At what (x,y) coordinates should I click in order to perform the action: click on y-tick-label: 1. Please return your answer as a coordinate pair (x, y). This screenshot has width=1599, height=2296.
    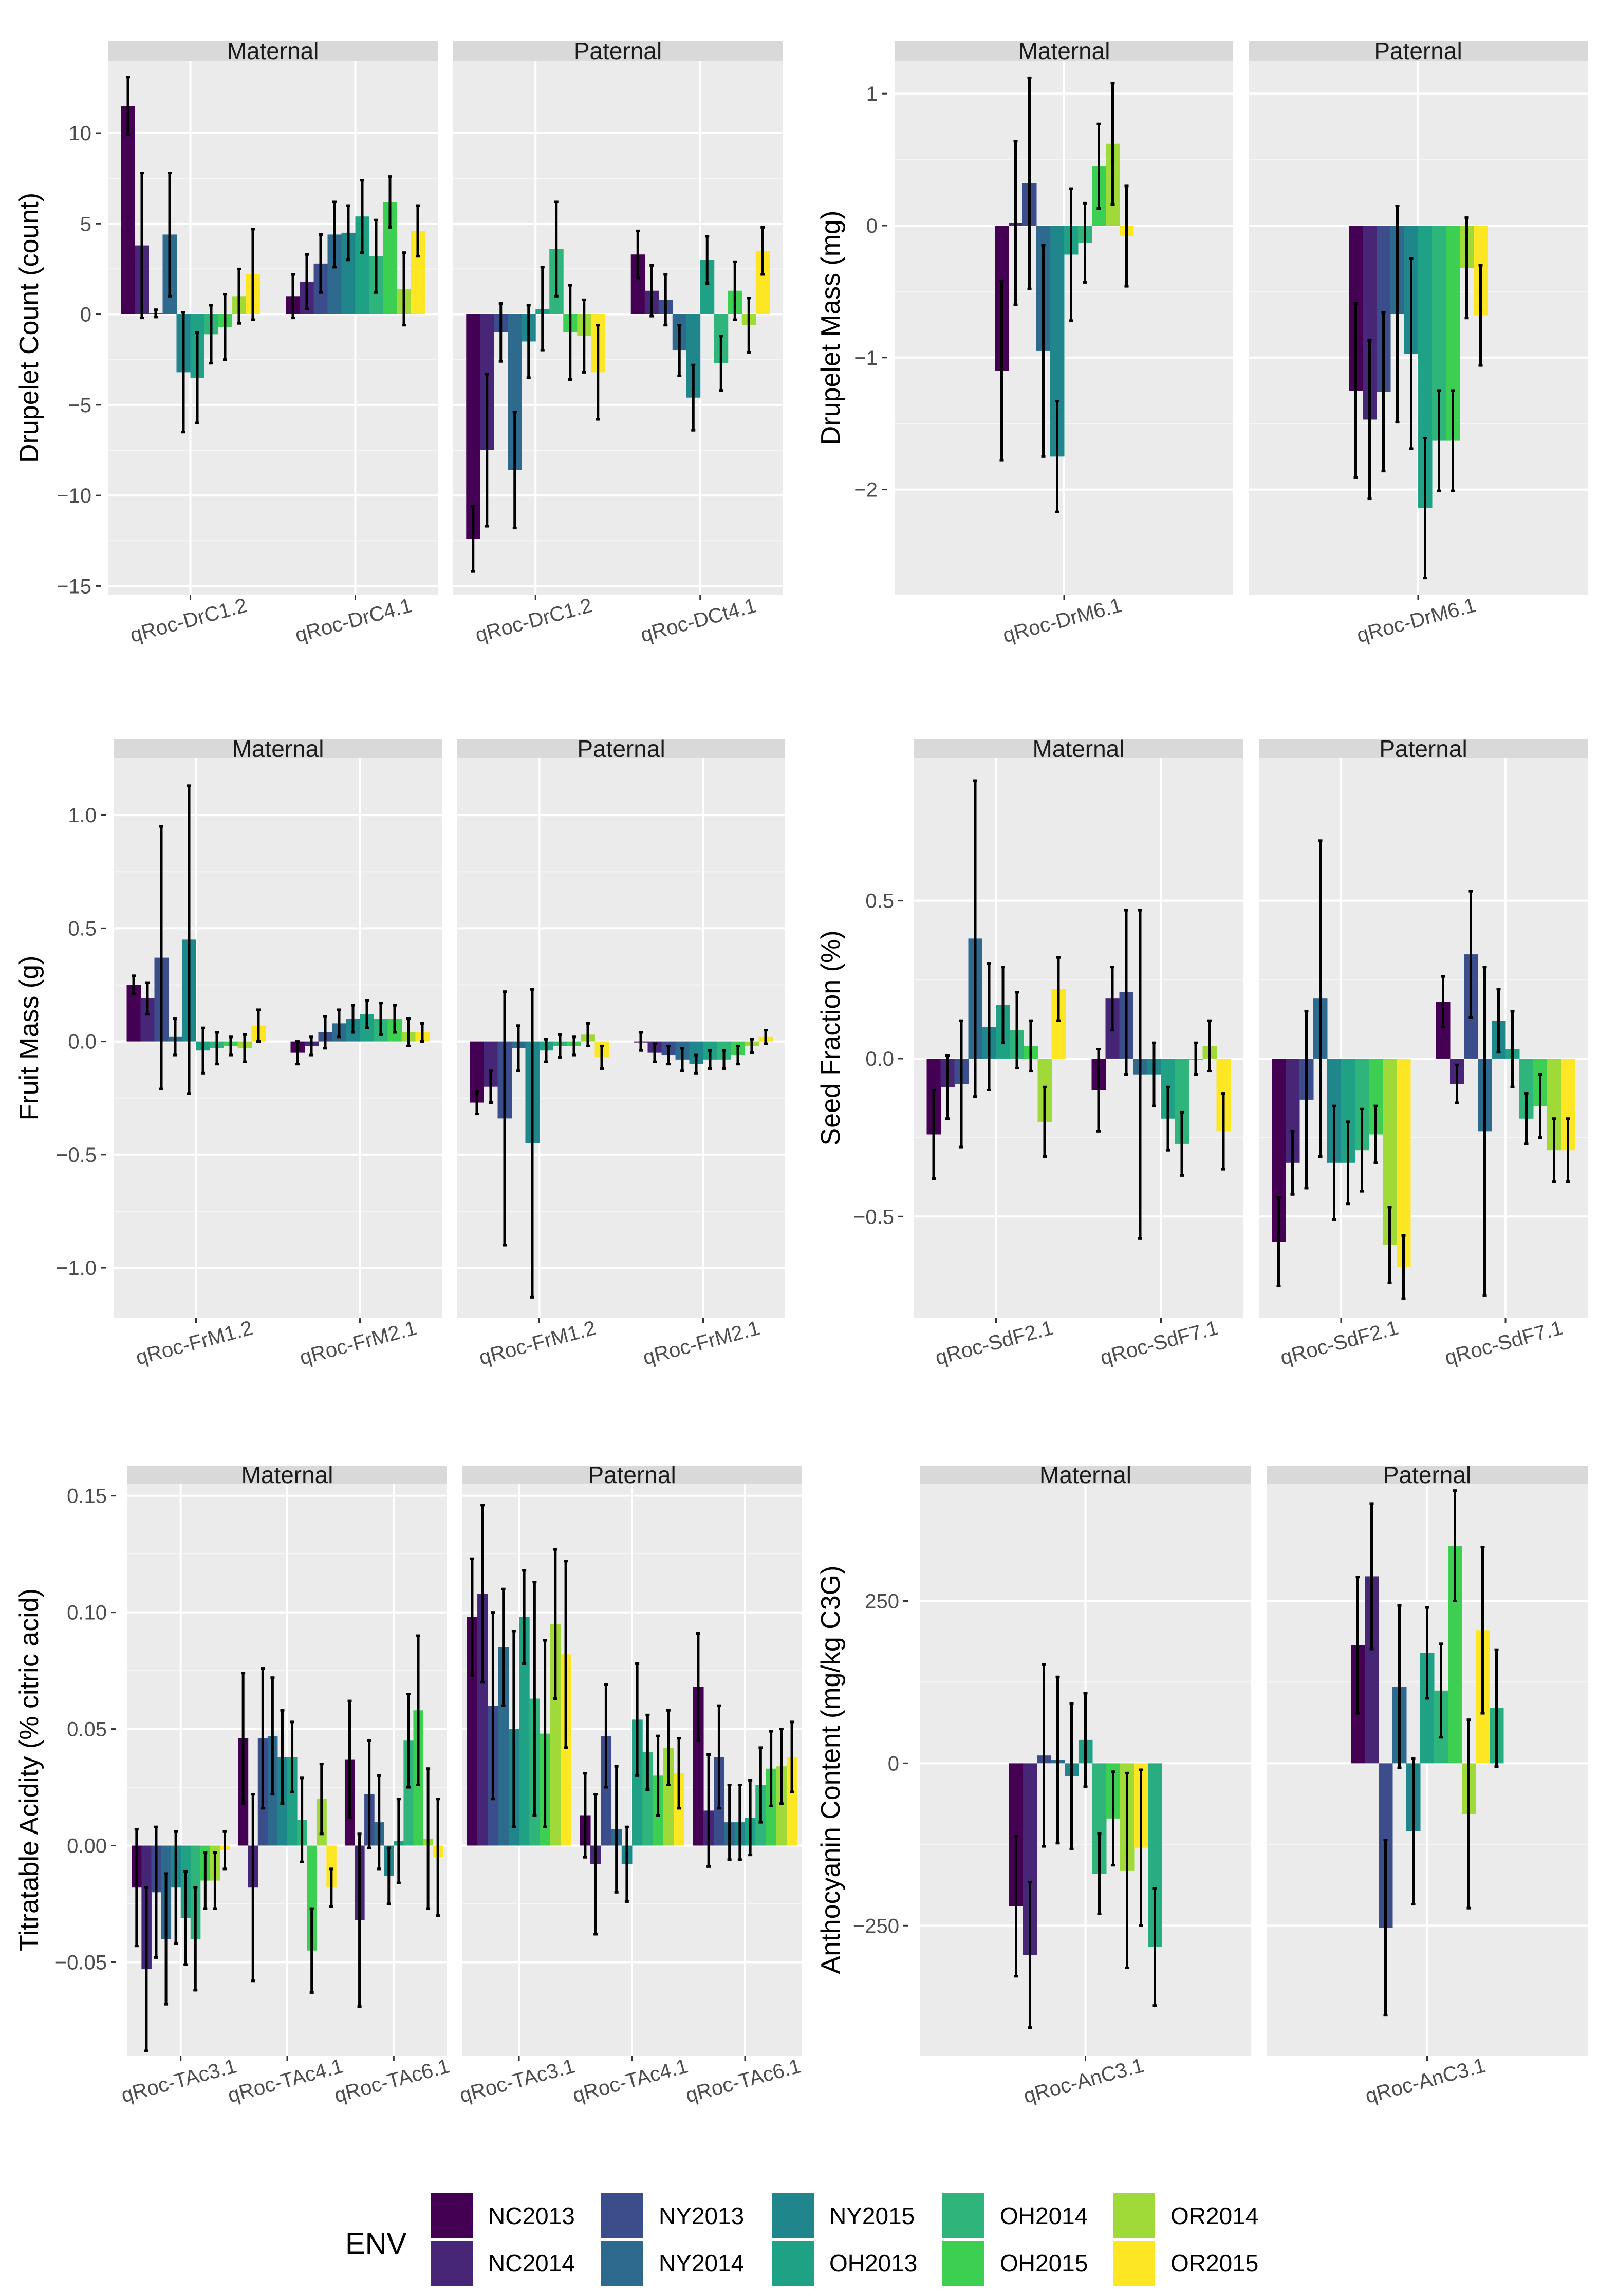
    Looking at the image, I should click on (872, 94).